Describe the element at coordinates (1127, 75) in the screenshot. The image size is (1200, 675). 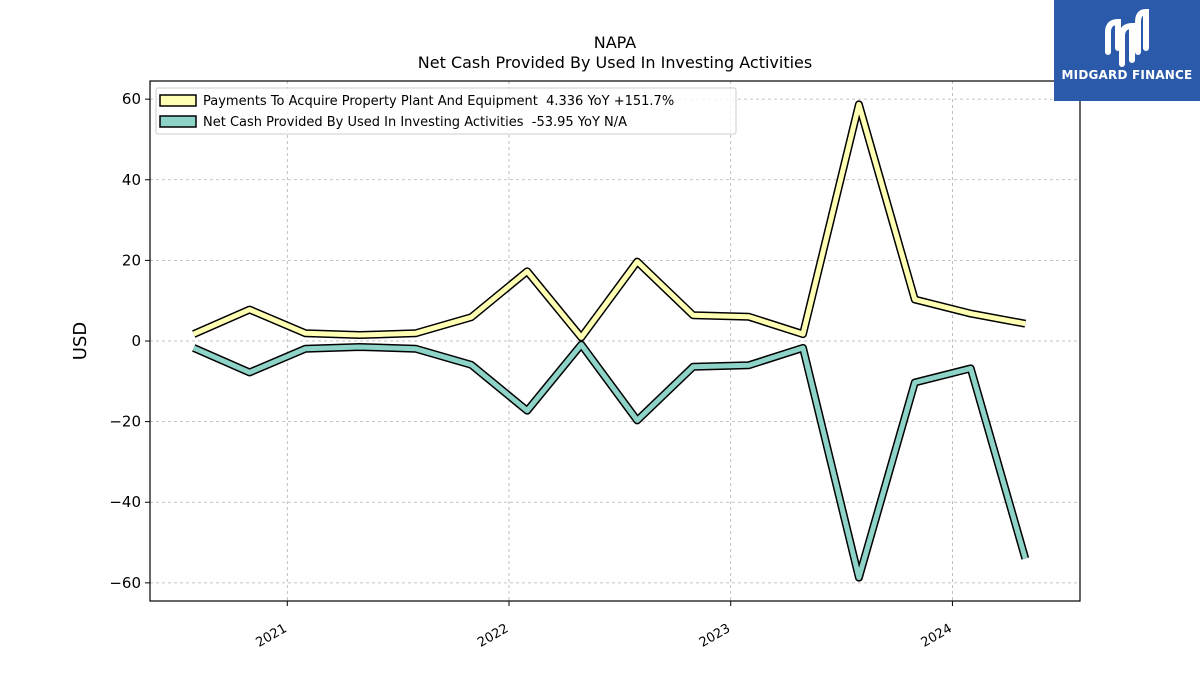
I see `brand-name: MIDGARD FINANCE` at that location.